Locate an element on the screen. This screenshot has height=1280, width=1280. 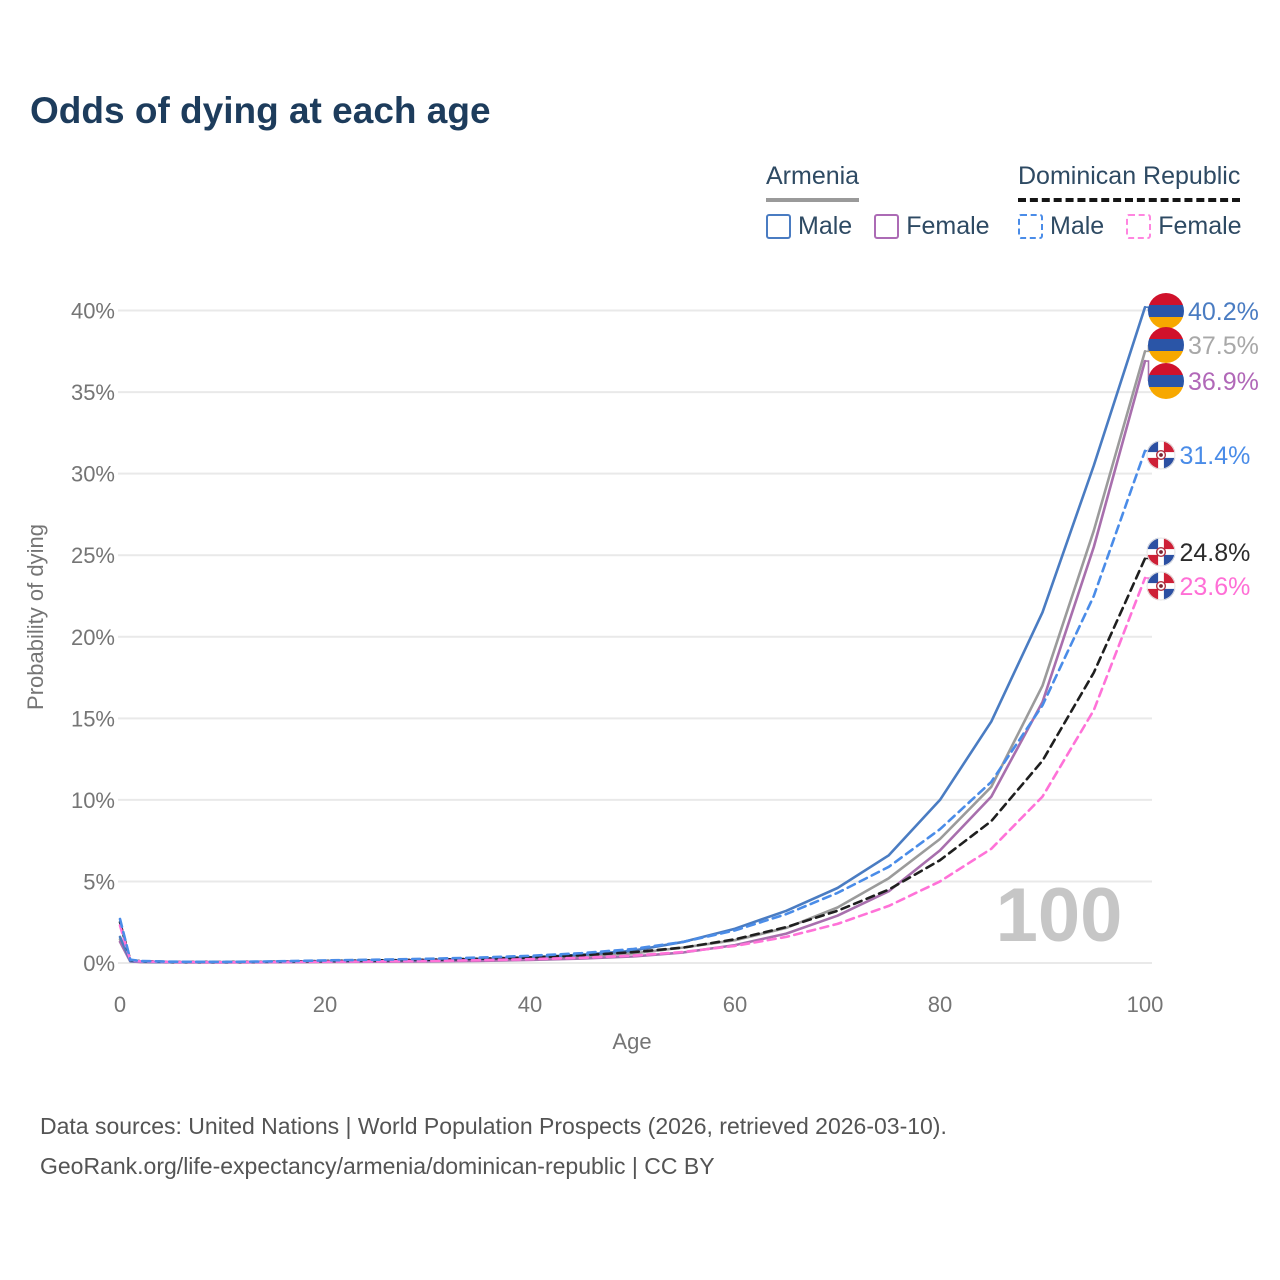
legend-items-armenia: Male Female is located at coordinates (878, 226).